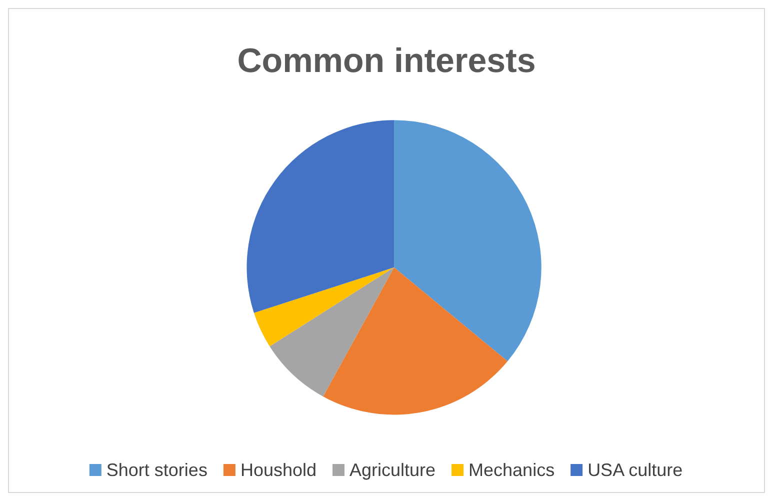 The image size is (773, 501). Describe the element at coordinates (511, 470) in the screenshot. I see `legend-label: Mechanics` at that location.